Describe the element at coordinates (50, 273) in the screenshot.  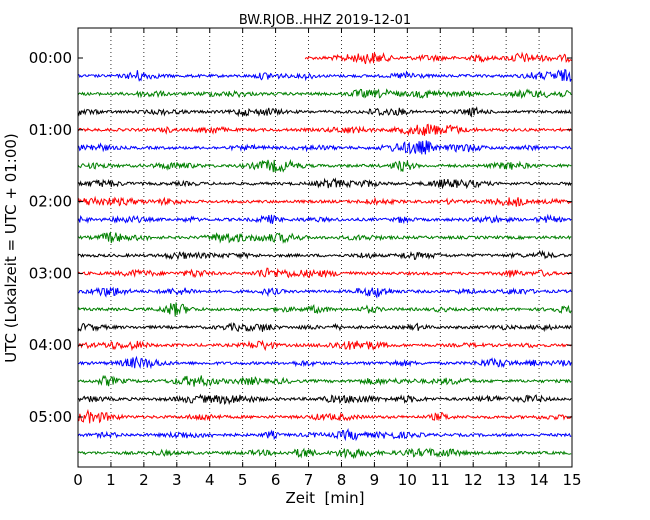
I see `y-tick-label: 03:00` at that location.